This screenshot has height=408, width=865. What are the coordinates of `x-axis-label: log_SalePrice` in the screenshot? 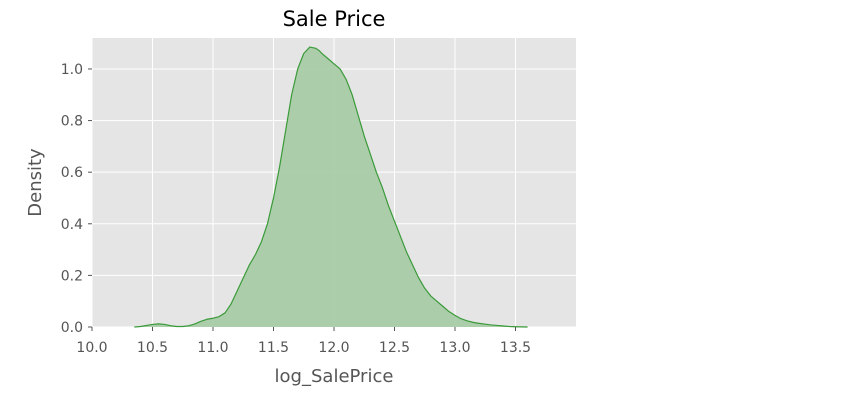 It's located at (334, 376).